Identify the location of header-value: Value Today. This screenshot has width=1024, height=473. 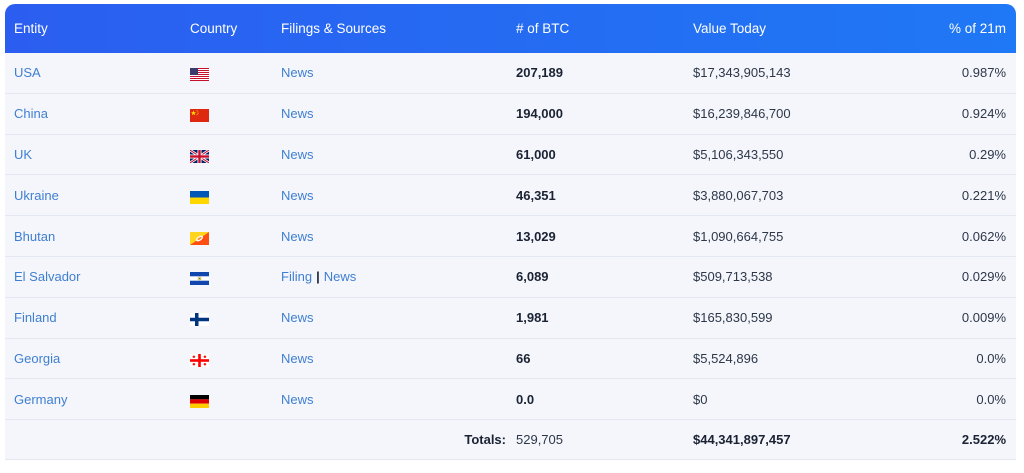
(730, 28).